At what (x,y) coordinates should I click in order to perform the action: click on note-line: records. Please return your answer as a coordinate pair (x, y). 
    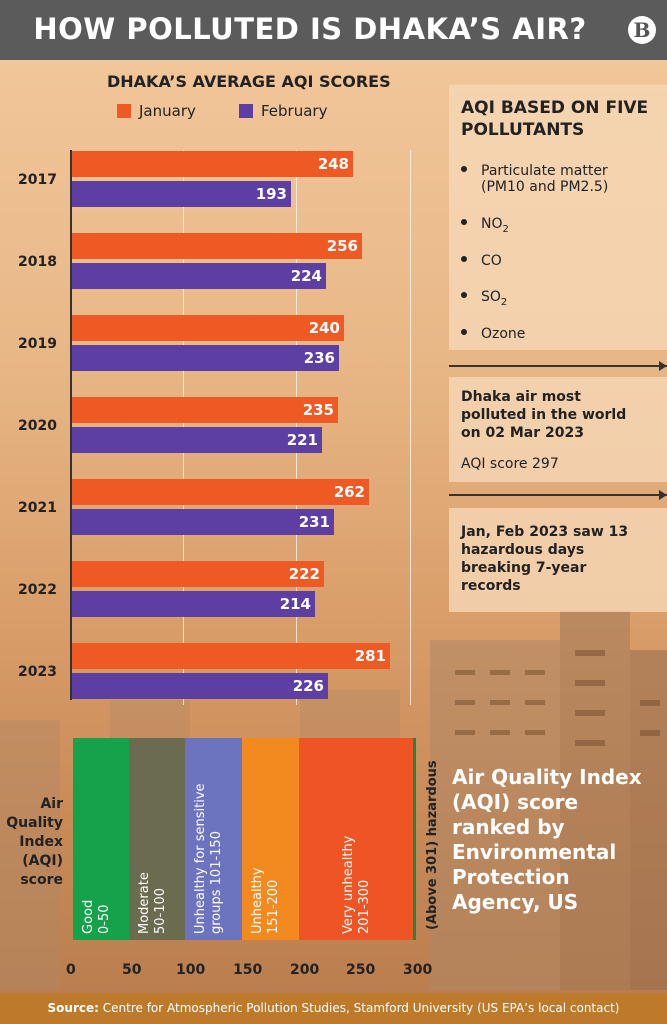
    Looking at the image, I should click on (491, 586).